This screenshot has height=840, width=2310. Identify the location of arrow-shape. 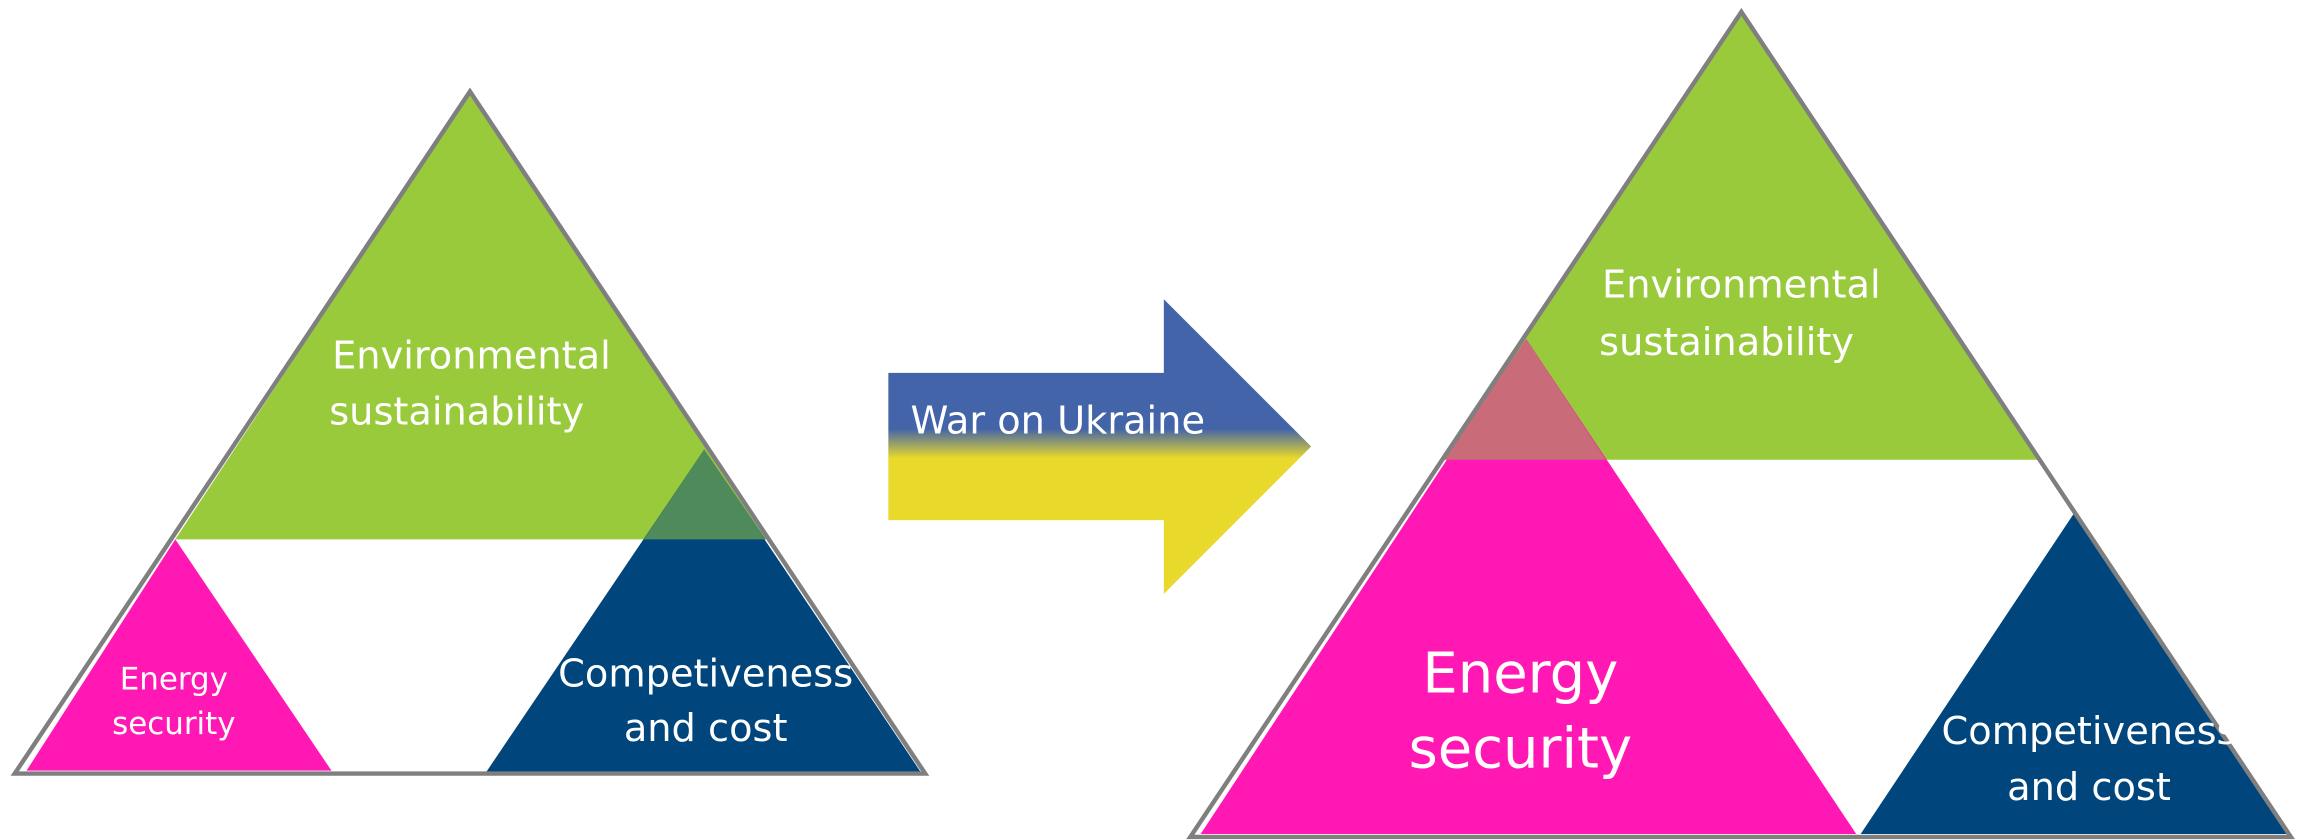
(1100, 446).